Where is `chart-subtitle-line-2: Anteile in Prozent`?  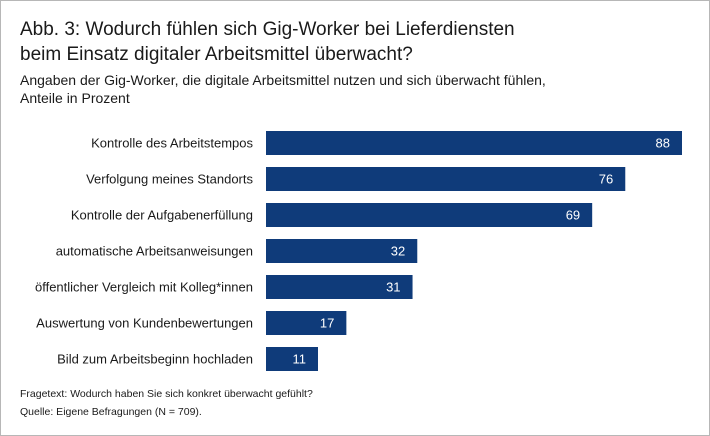
chart-subtitle-line-2: Anteile in Prozent is located at coordinates (75, 98).